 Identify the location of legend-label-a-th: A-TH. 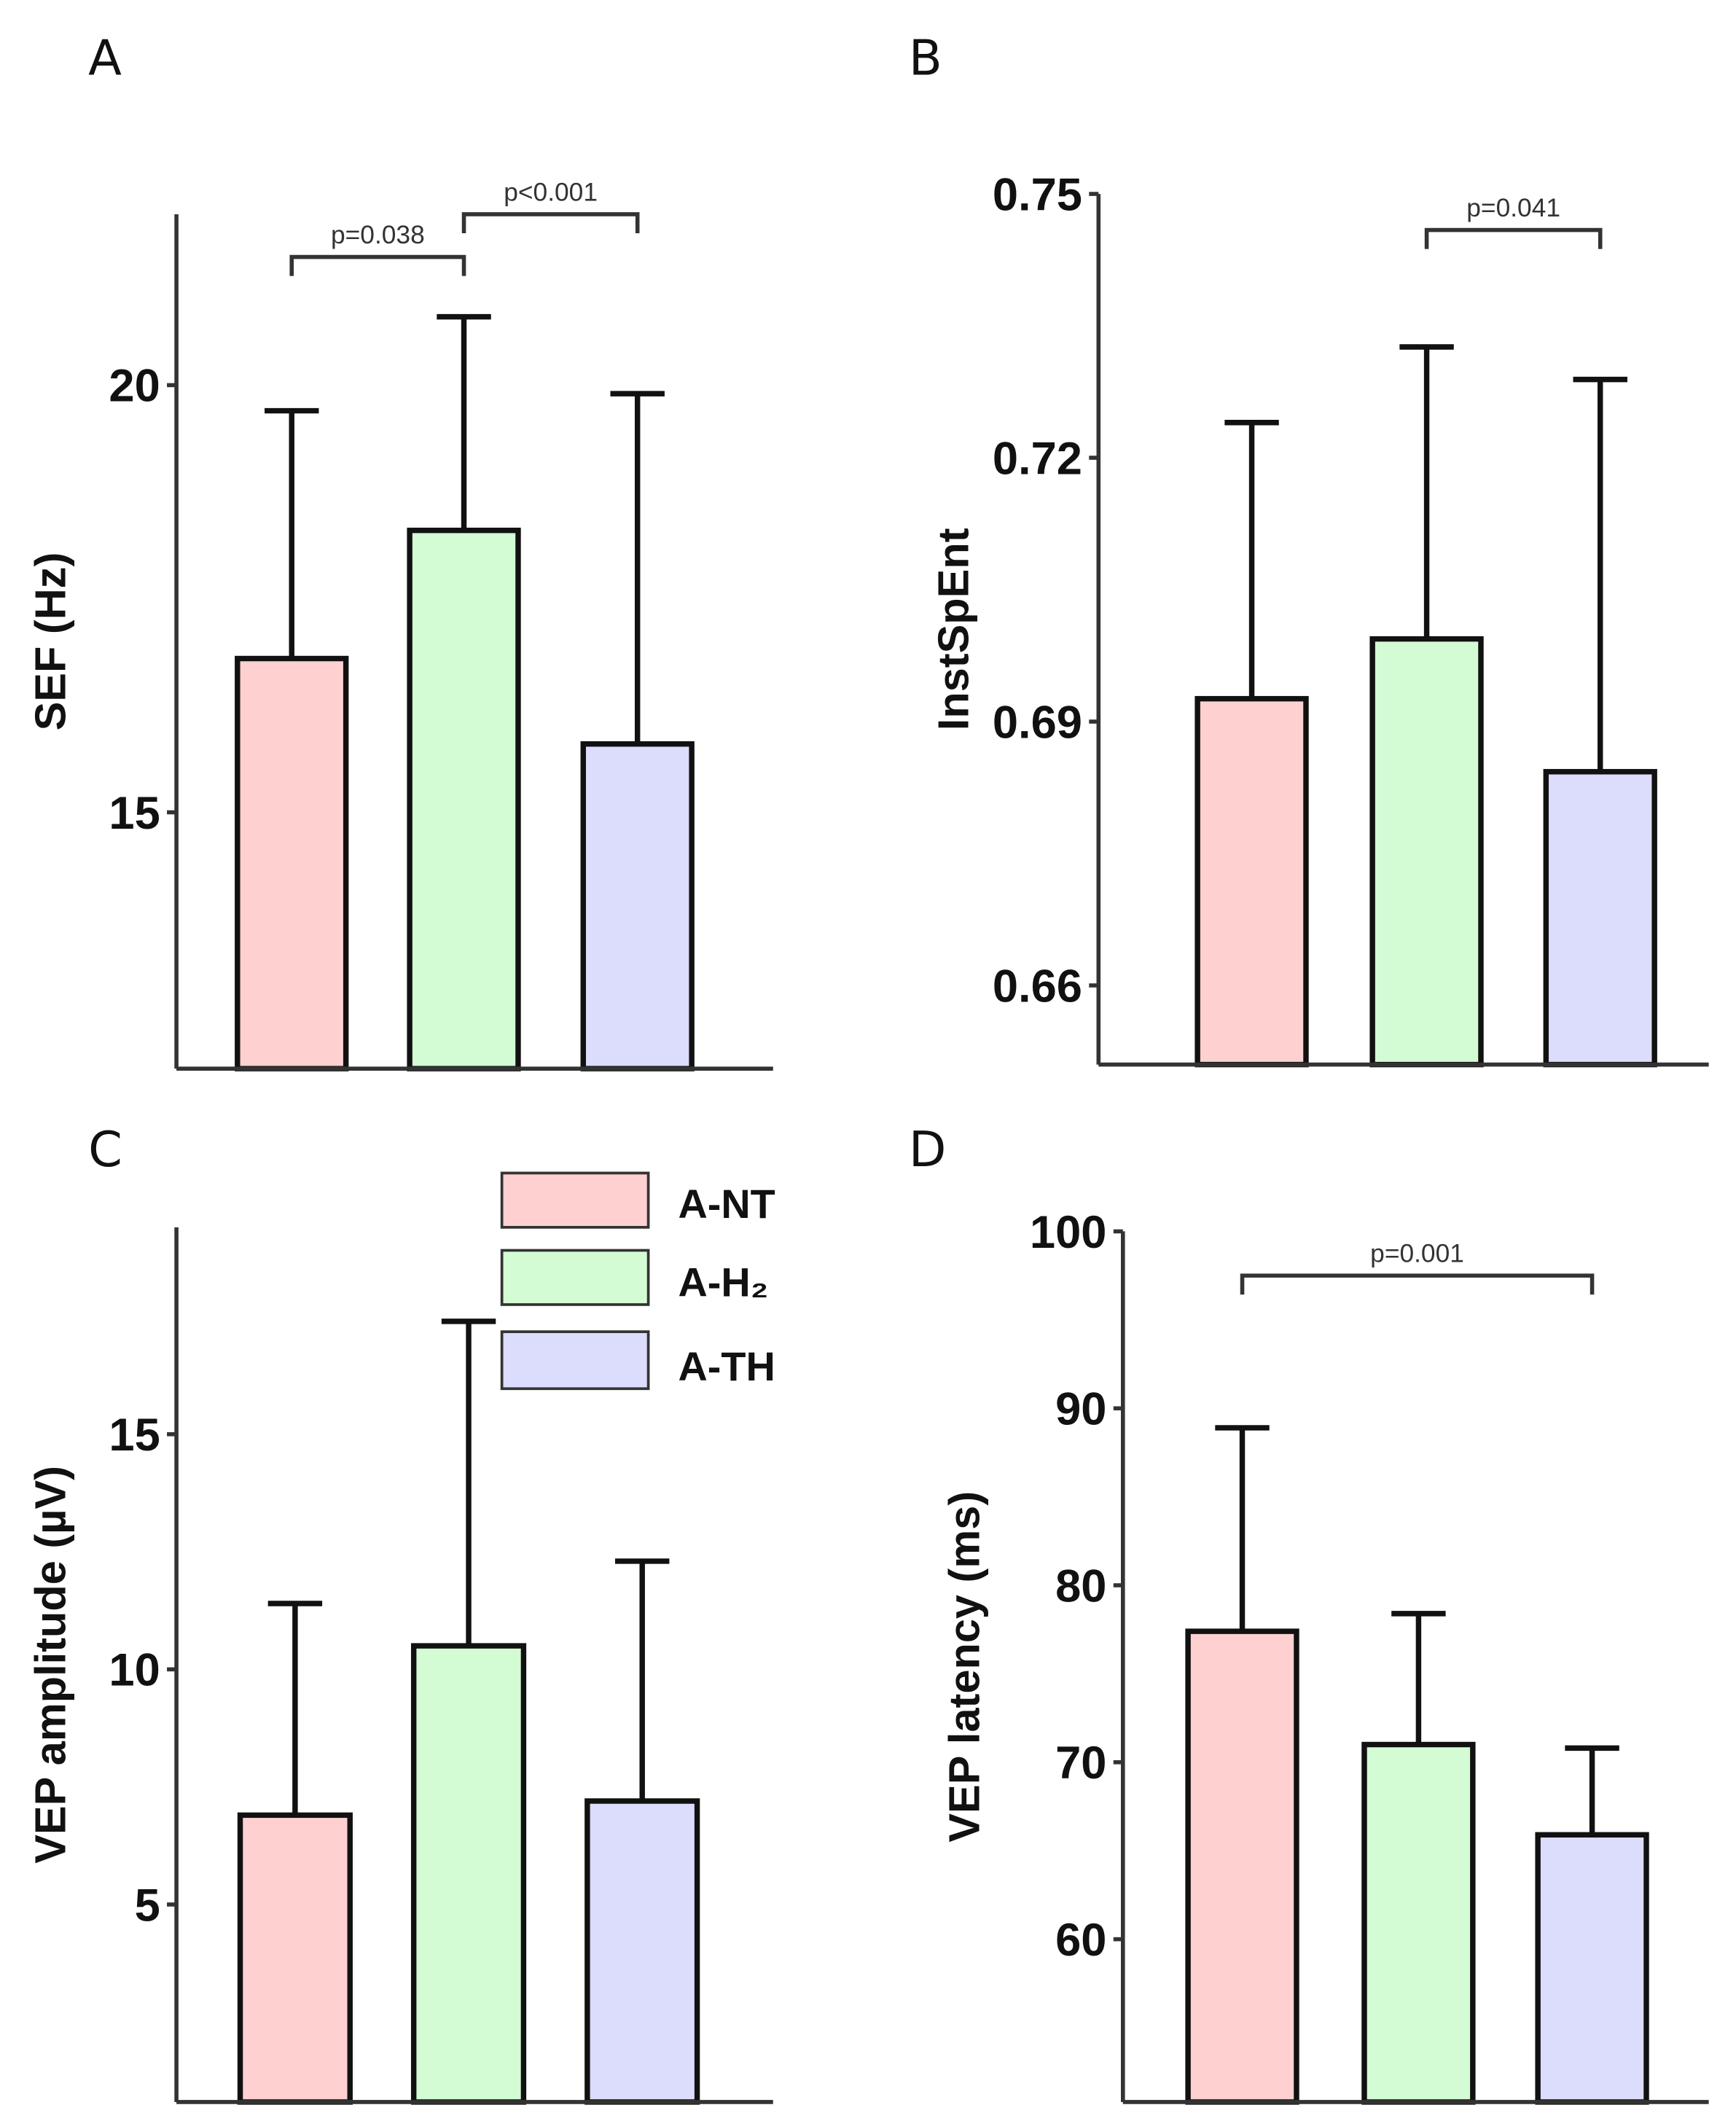
(727, 1366).